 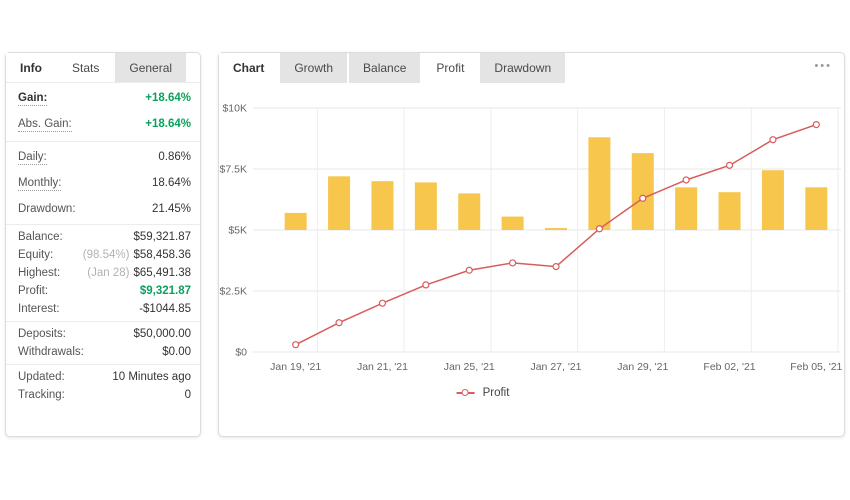 I want to click on tab-drawdown: Drawdown, so click(x=523, y=68).